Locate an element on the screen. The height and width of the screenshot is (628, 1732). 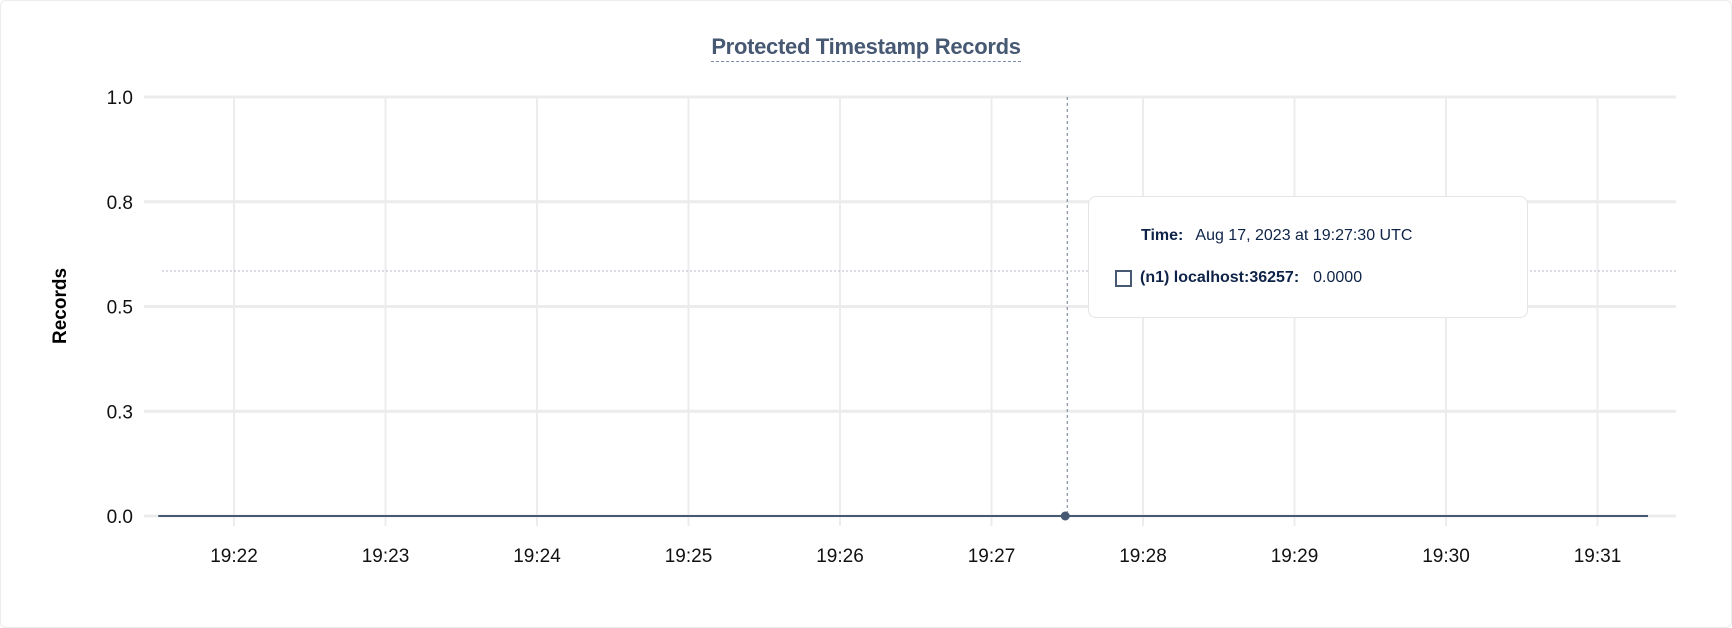
y-tick-label: 0.3 is located at coordinates (120, 412).